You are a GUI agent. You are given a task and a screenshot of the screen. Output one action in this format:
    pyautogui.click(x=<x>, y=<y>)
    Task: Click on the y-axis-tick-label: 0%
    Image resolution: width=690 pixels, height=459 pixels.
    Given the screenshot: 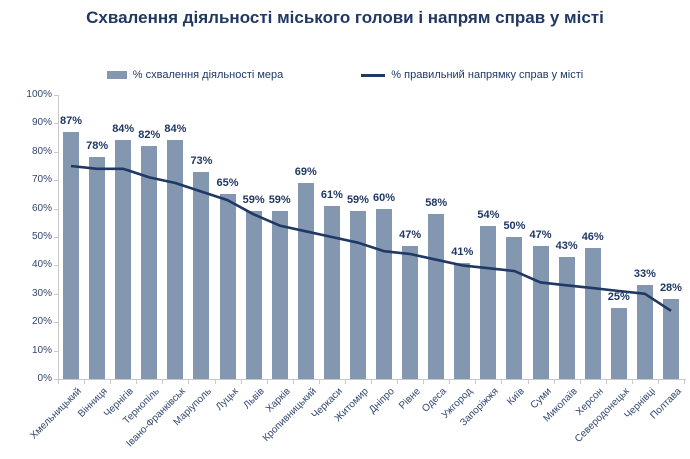 What is the action you would take?
    pyautogui.click(x=44, y=378)
    